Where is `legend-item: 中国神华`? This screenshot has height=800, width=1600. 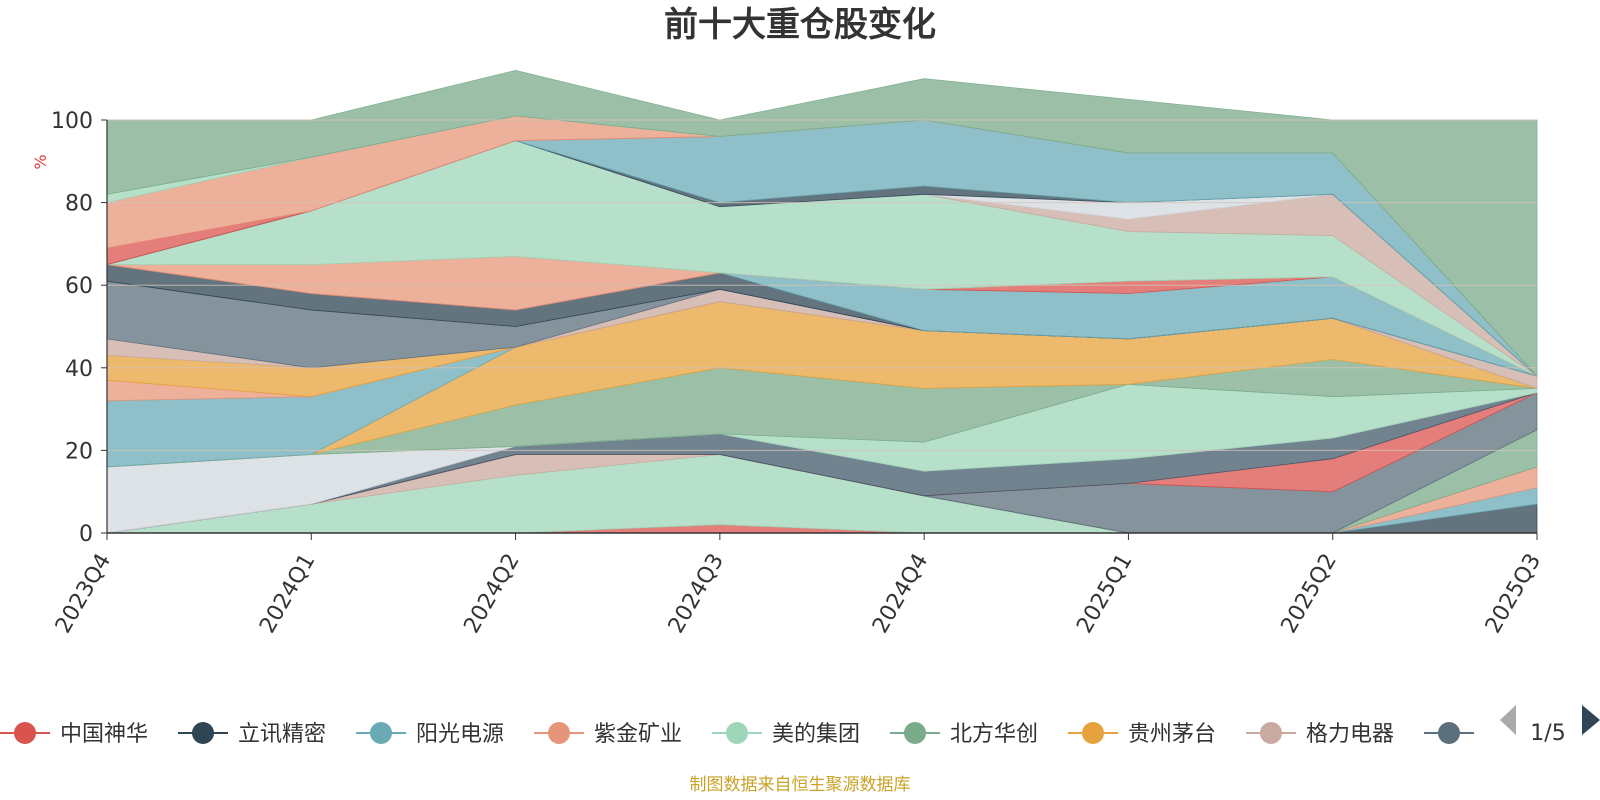 legend-item: 中国神华 is located at coordinates (74, 734).